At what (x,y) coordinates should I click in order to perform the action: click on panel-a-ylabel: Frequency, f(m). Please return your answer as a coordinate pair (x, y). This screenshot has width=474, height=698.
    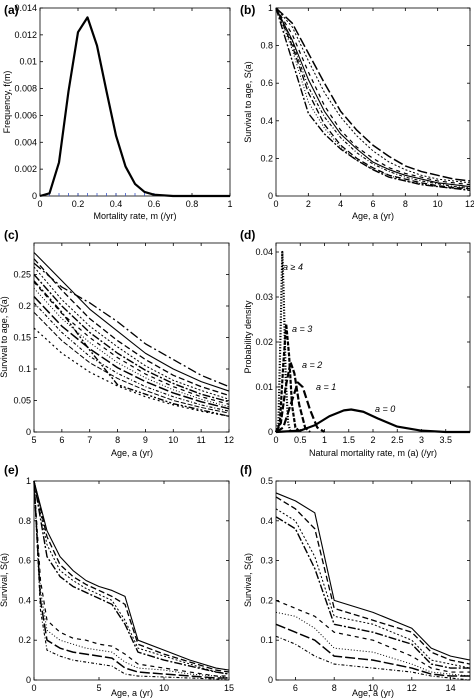
    Looking at the image, I should click on (7, 102).